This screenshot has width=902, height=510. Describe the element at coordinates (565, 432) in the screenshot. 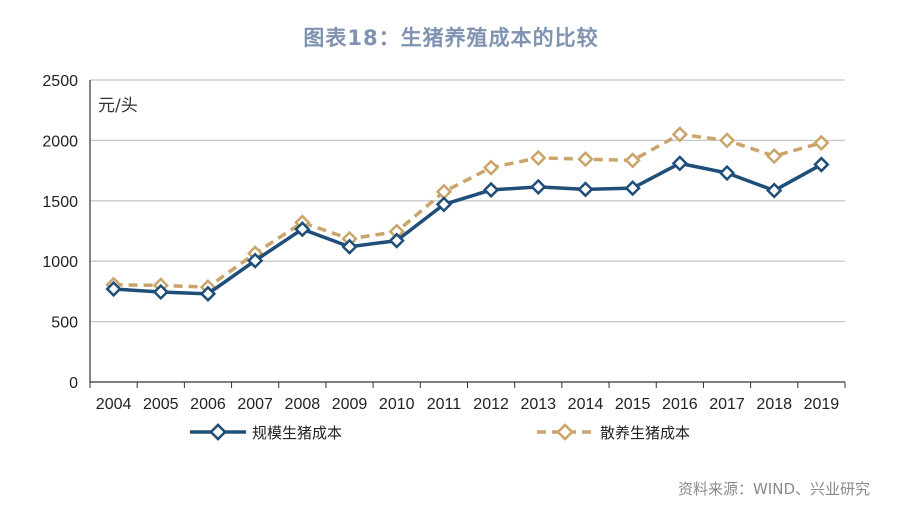

I see `legend-marker-backyard` at that location.